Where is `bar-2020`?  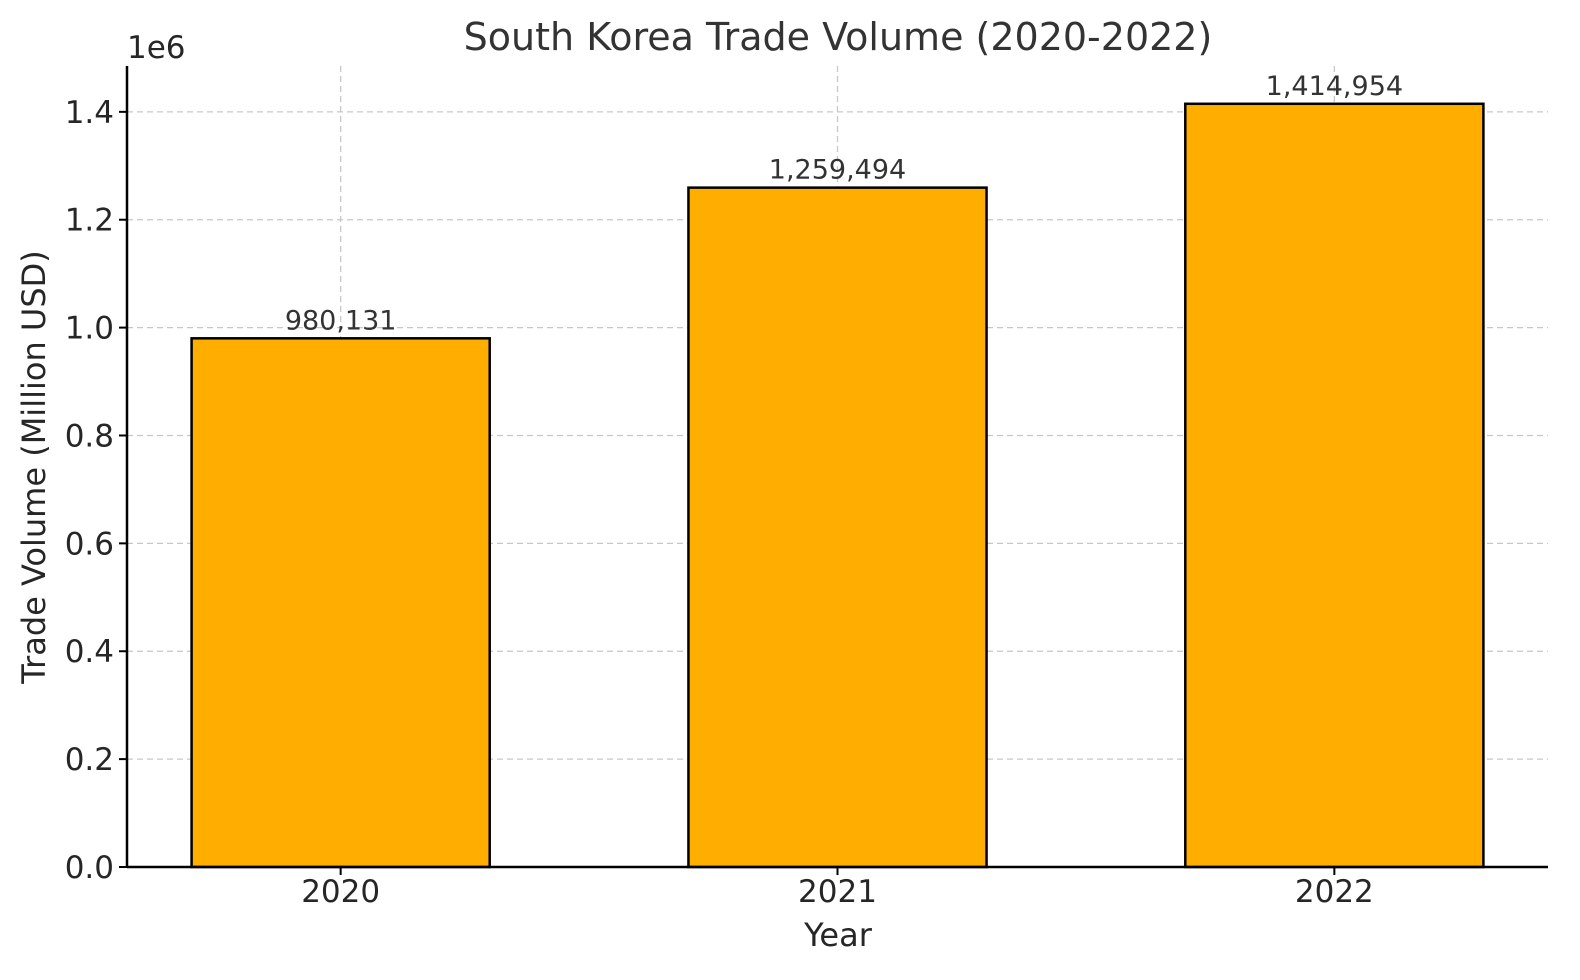 bar-2020 is located at coordinates (340, 603).